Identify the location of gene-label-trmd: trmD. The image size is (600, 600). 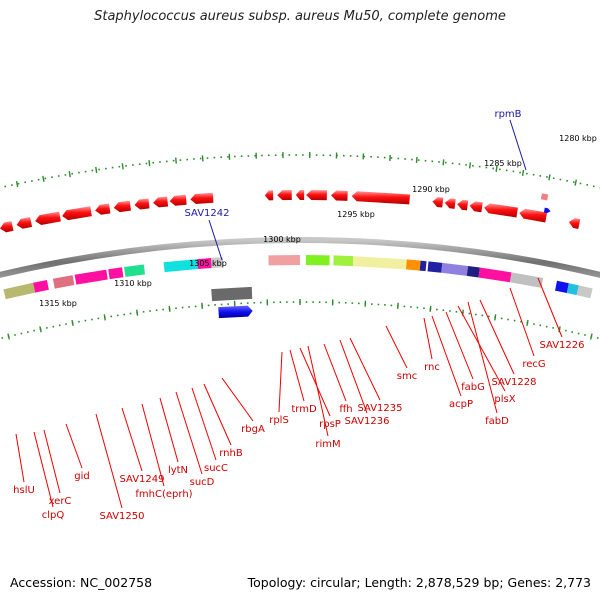
(304, 409).